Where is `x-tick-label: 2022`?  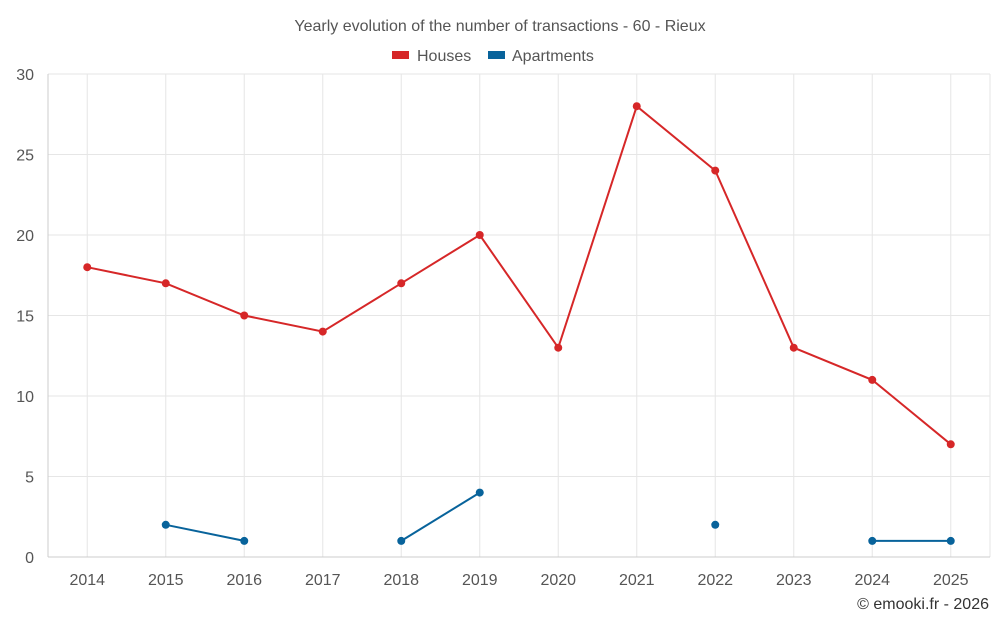
x-tick-label: 2022 is located at coordinates (715, 580).